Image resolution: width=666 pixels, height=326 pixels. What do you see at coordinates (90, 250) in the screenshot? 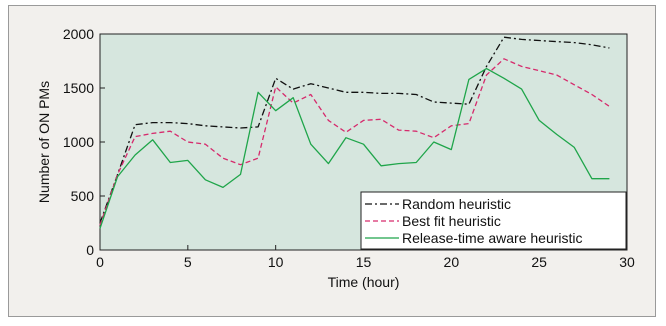
I see `y-tick-label: 0` at bounding box center [90, 250].